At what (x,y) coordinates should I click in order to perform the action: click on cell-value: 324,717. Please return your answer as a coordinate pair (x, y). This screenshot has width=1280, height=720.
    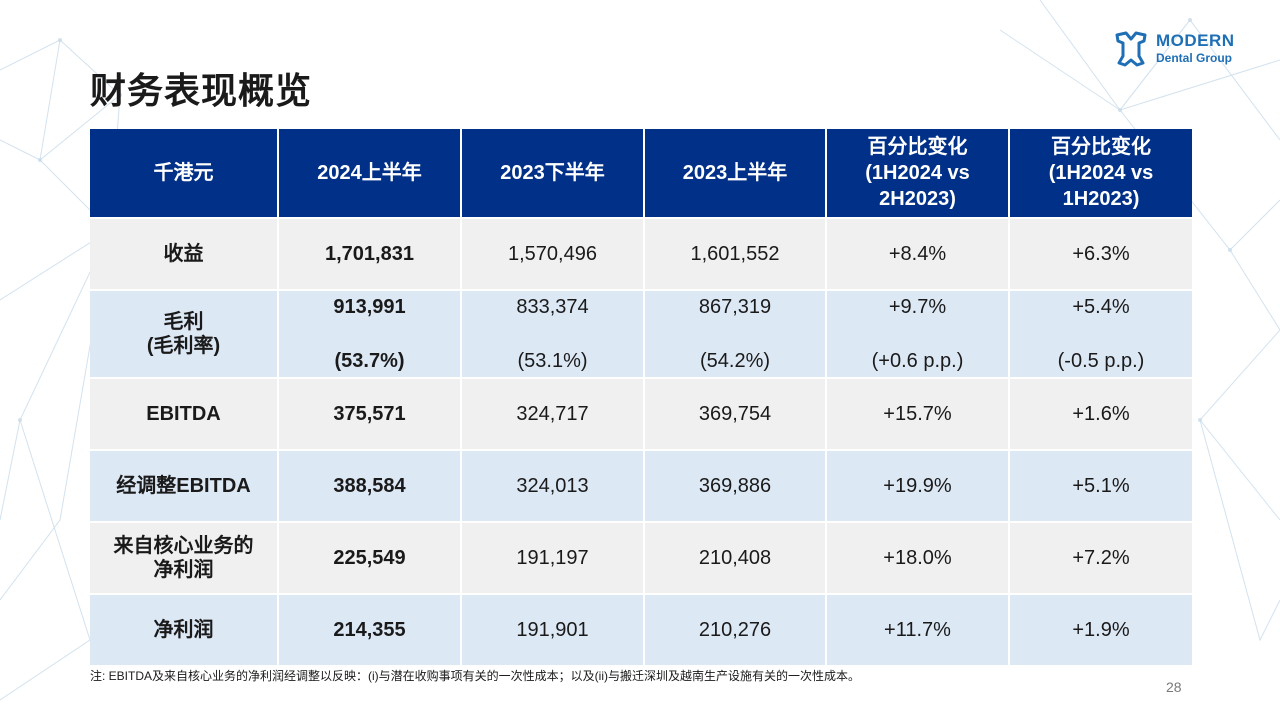
    Looking at the image, I should click on (553, 413).